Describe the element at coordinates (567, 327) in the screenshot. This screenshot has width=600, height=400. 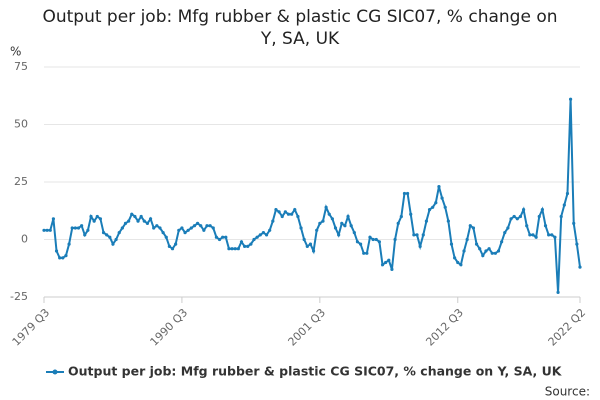
I see `x-tick-label: 2022 Q2` at that location.